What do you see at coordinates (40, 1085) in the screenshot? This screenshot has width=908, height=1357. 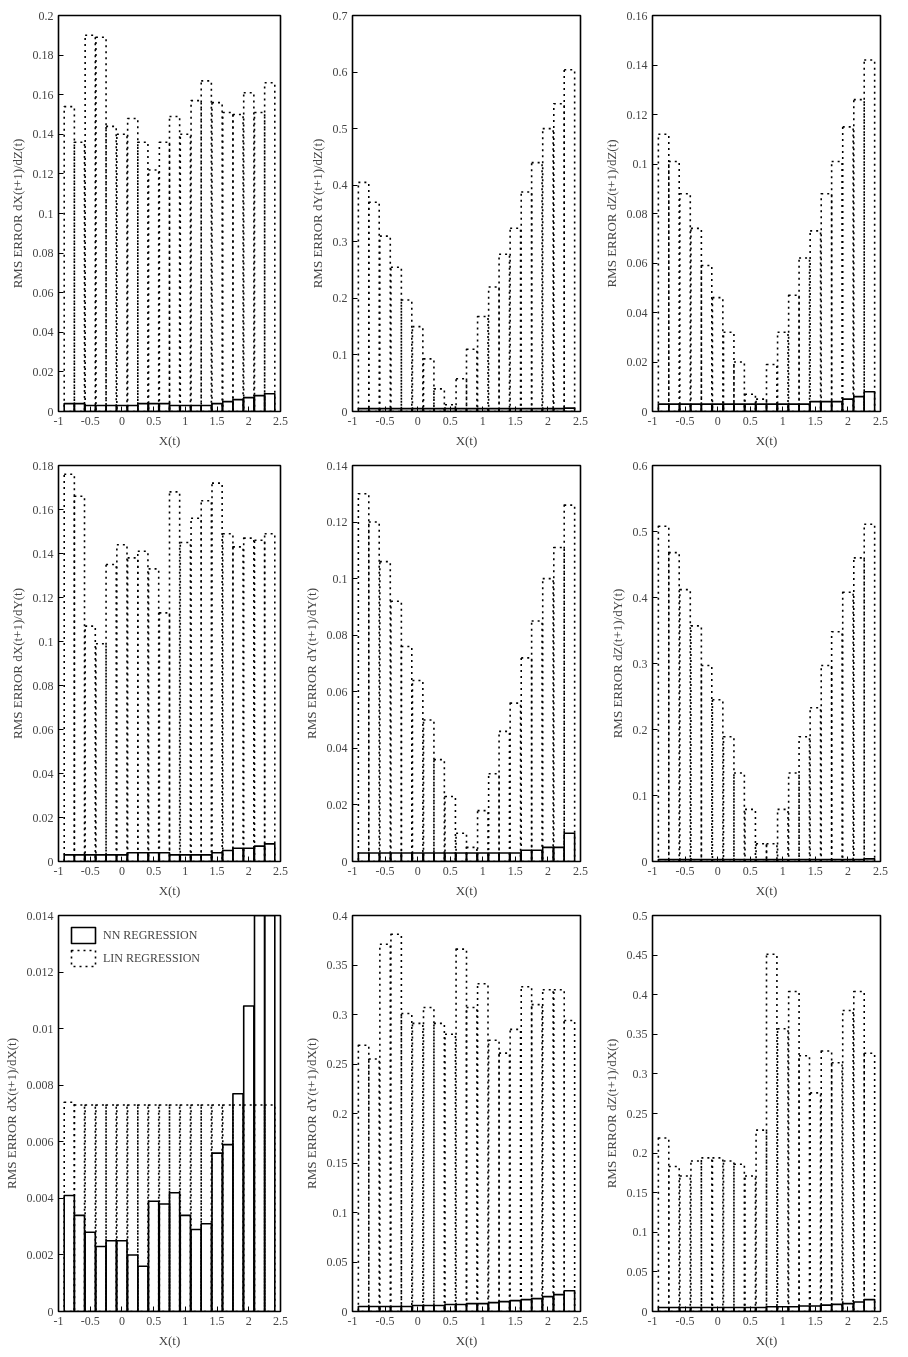 I see `y-tick-label: 0.008` at bounding box center [40, 1085].